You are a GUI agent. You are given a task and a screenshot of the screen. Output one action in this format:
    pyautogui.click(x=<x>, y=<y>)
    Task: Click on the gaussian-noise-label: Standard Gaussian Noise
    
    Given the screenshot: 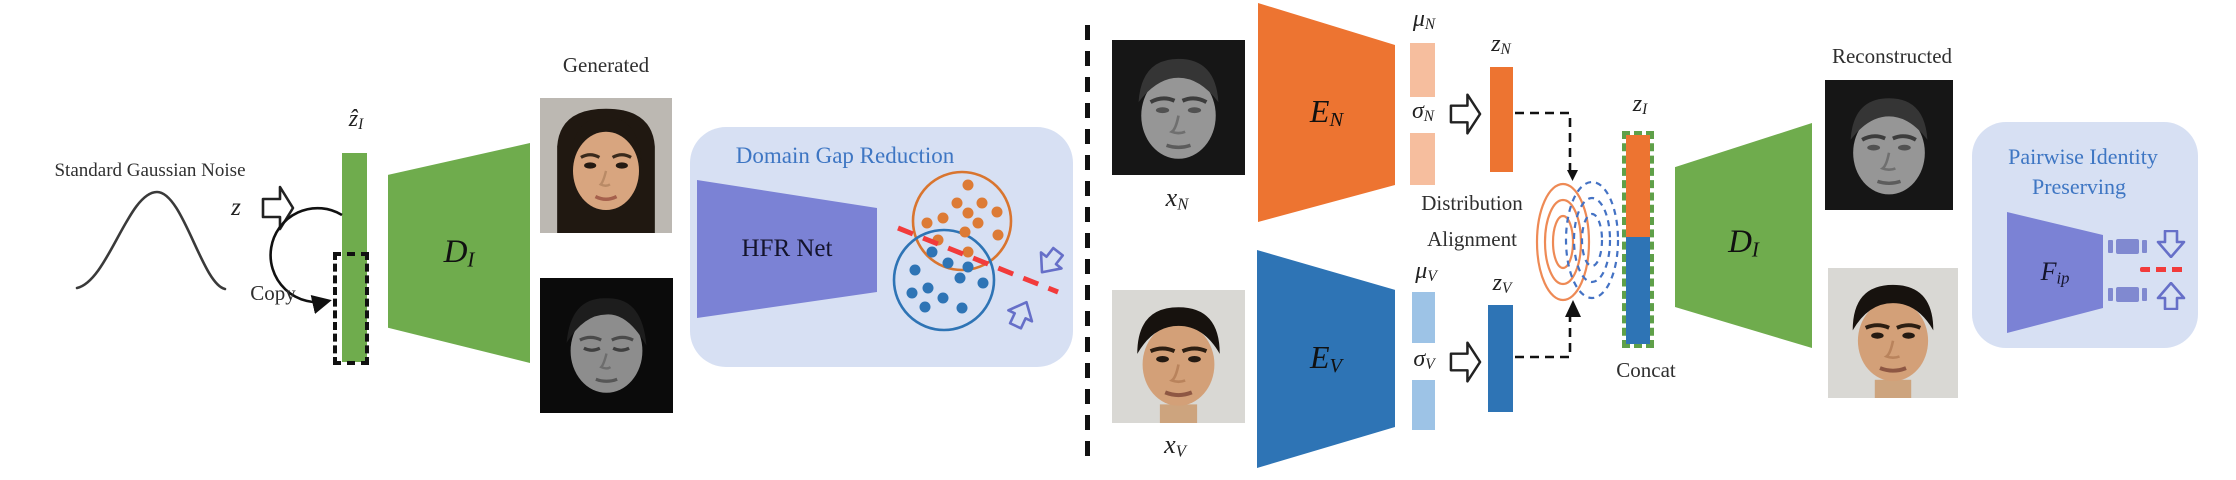 What is the action you would take?
    pyautogui.click(x=150, y=170)
    